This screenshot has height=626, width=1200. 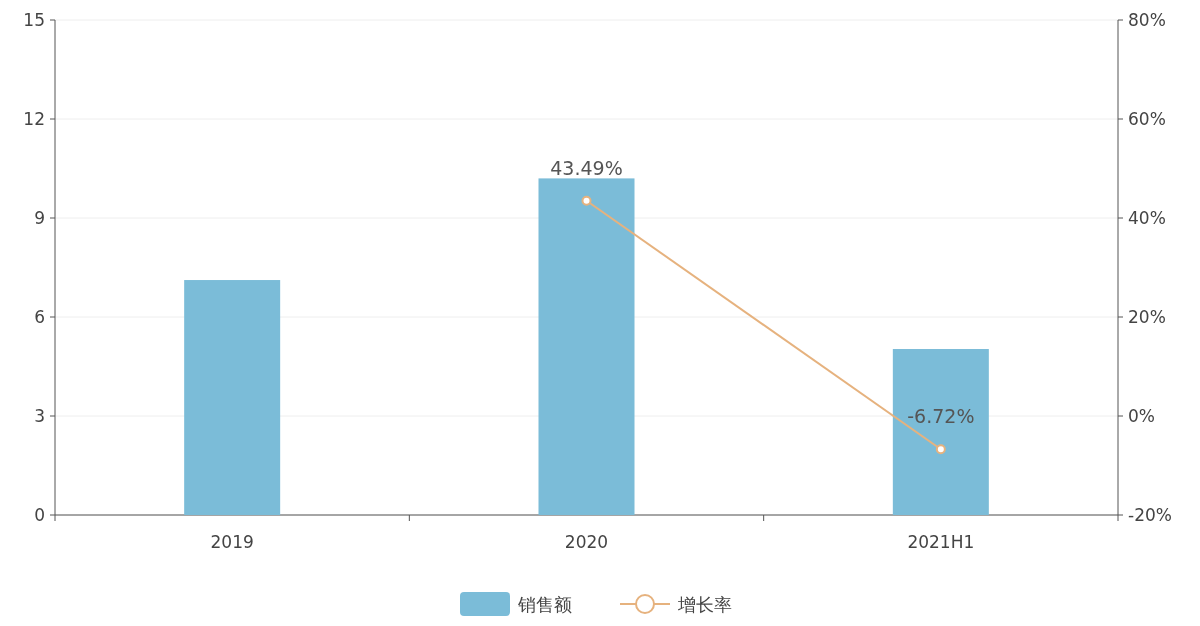 I want to click on y2-tick-label: 60%, so click(x=1147, y=119).